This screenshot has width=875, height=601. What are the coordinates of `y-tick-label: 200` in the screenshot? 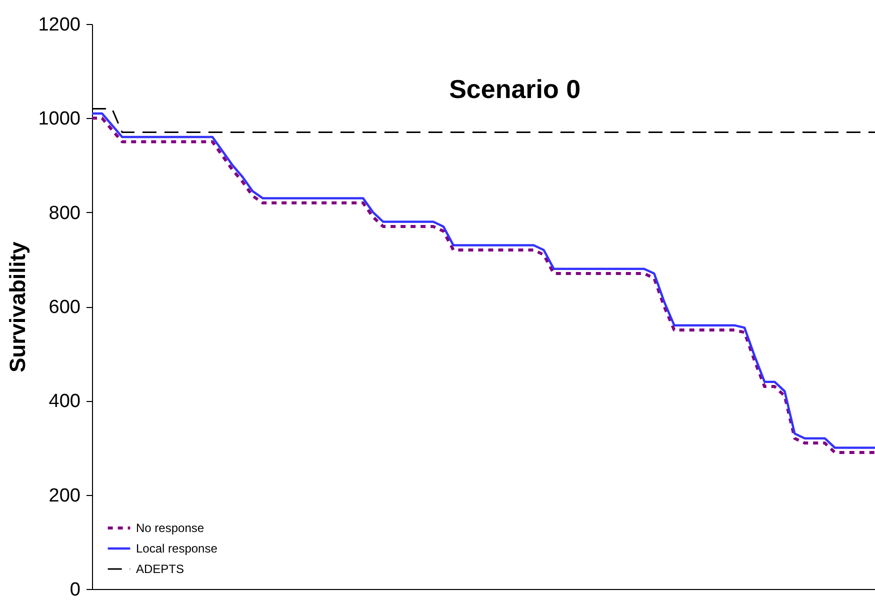 It's located at (64, 495).